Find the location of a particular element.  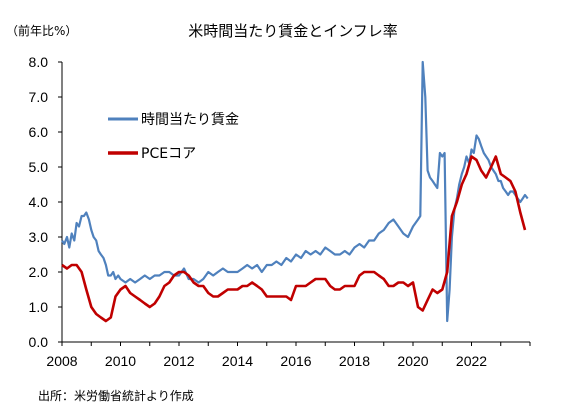

y-axis-ticks: 0.0 1.0 2.0 3.0 4.0 5.0 6.0 7.0 8.0 is located at coordinates (45, 202).